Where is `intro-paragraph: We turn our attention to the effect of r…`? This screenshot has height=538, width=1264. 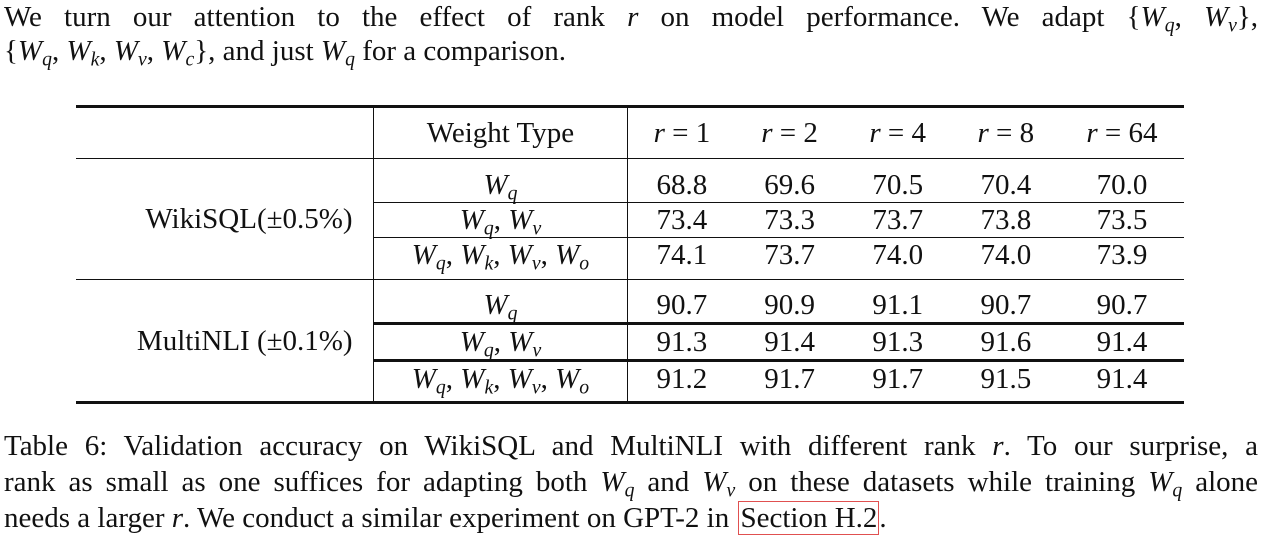 intro-paragraph: We turn our attention to the effect of r… is located at coordinates (631, 35).